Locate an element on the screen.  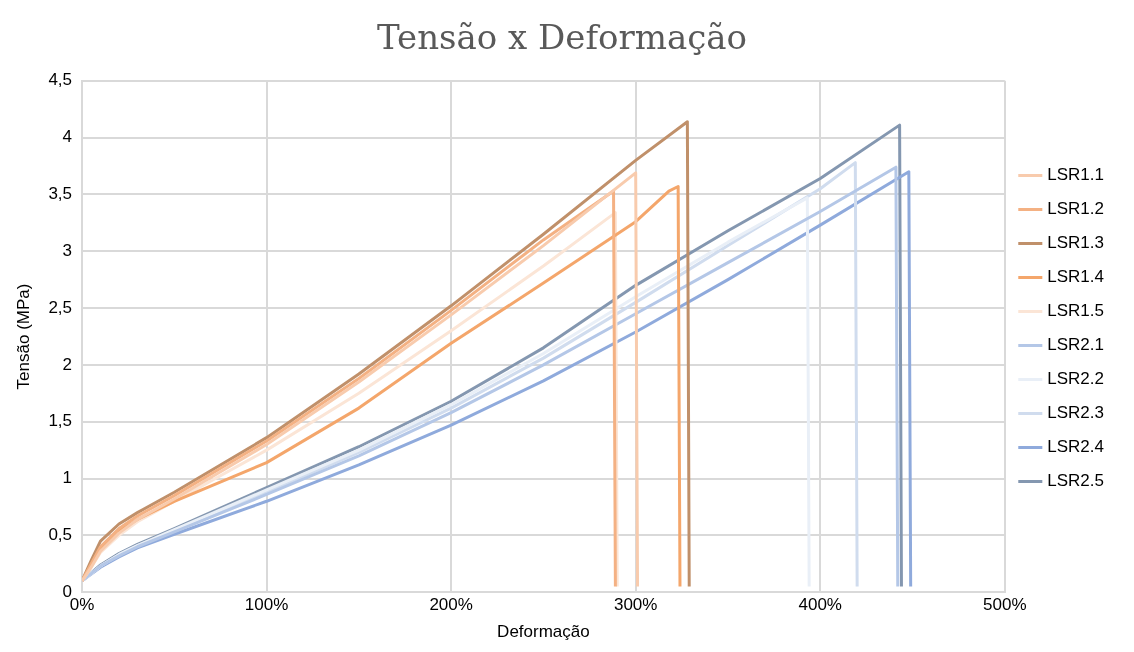
legend-label: LSR1.2 is located at coordinates (1075, 209).